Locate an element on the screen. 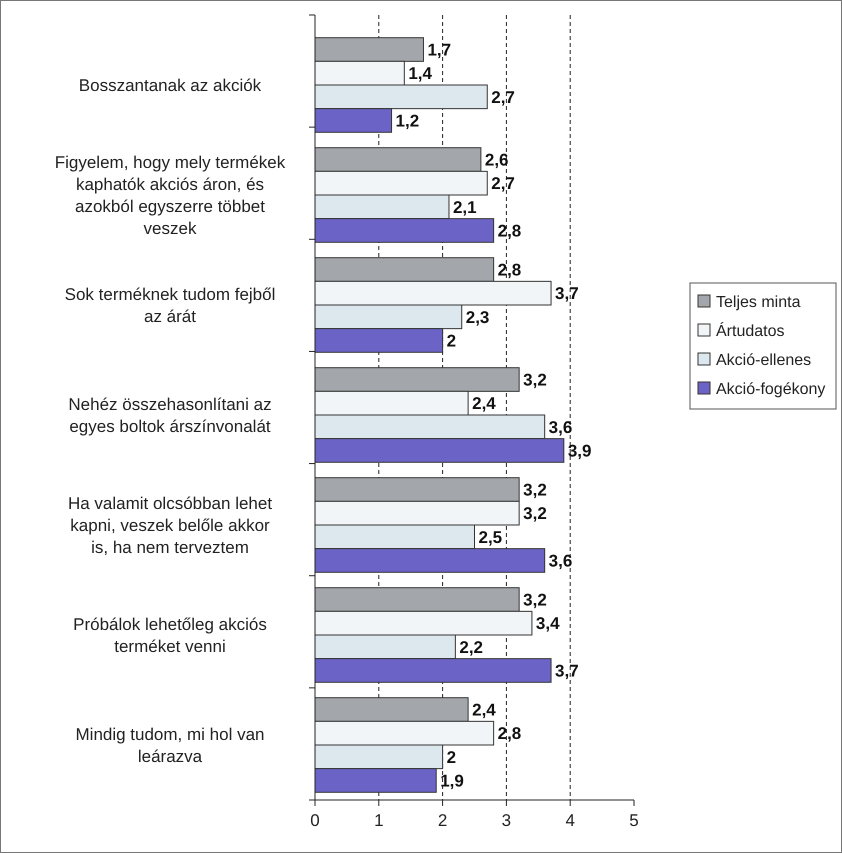 The height and width of the screenshot is (853, 842). y-tick-label: Mindig tudom, mi hol van leárazva is located at coordinates (170, 745).